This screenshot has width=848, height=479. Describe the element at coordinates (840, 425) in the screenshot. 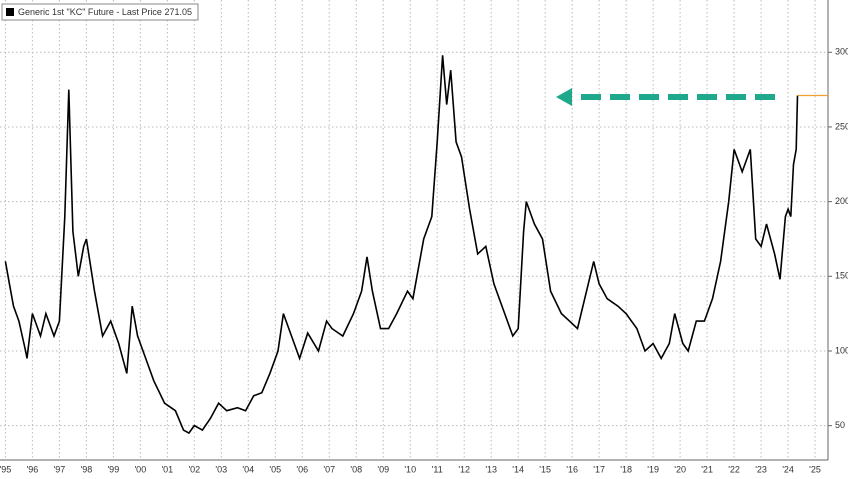

I see `y-tick-label: 50` at that location.